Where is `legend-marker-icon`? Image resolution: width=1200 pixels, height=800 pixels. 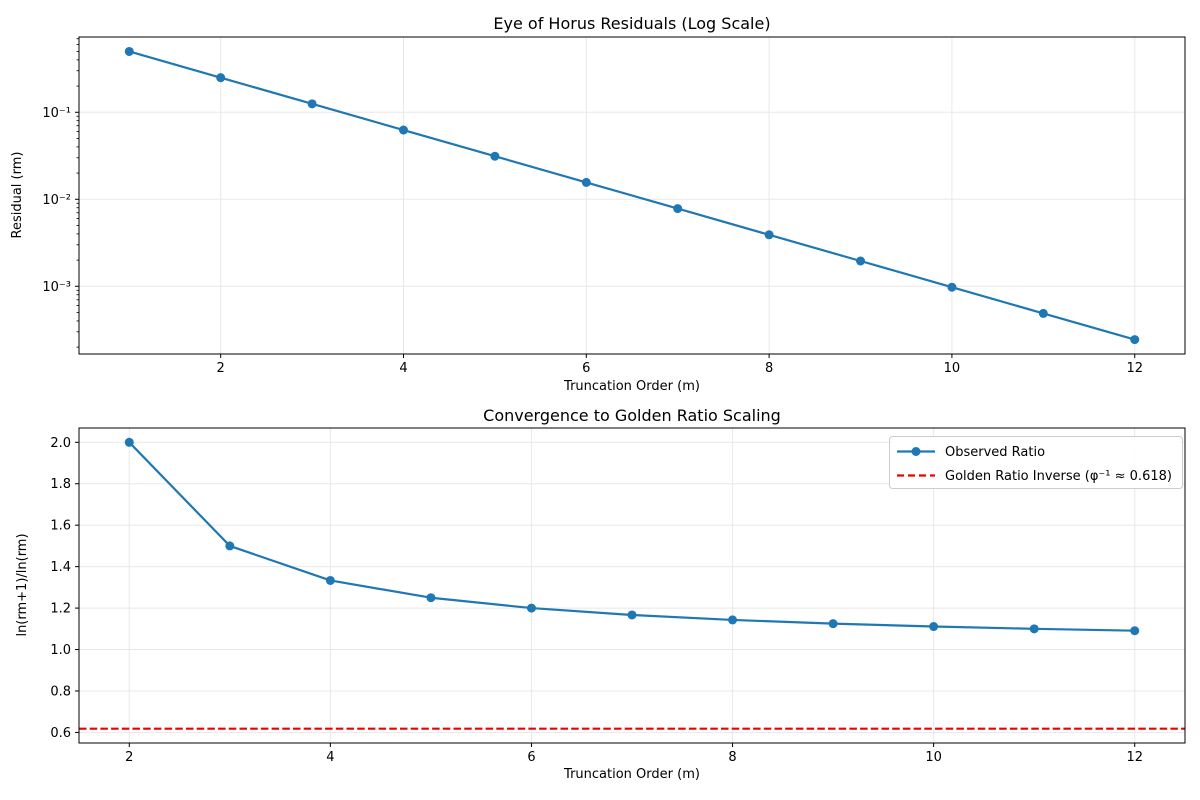
legend-marker-icon is located at coordinates (916, 451).